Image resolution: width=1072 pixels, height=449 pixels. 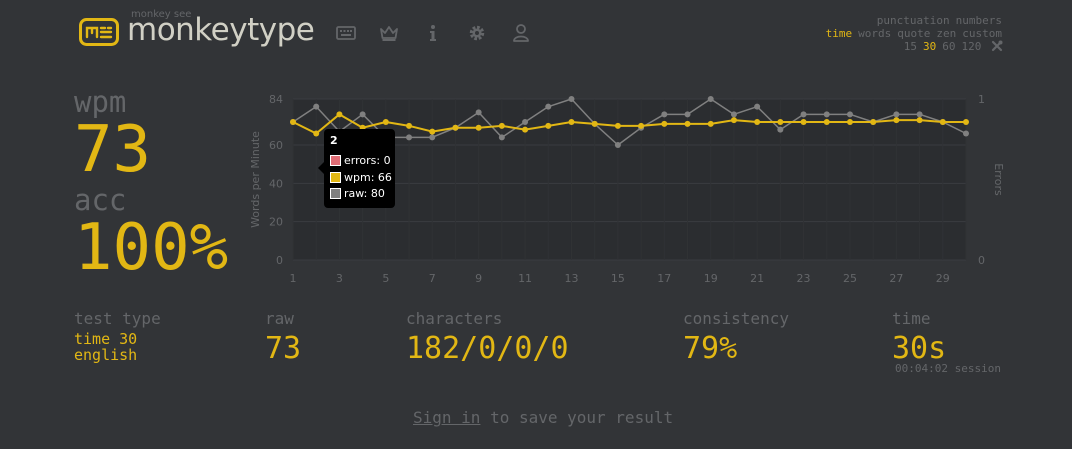 What do you see at coordinates (368, 177) in the screenshot?
I see `tooltip-wpm: wpm: 66` at bounding box center [368, 177].